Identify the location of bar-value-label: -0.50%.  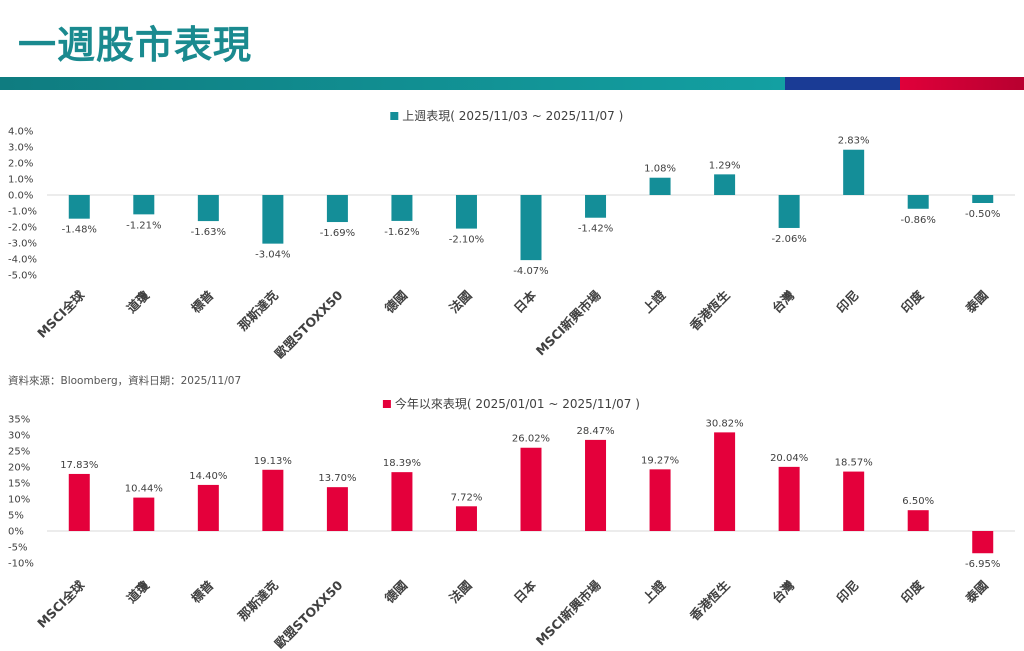
(982, 214).